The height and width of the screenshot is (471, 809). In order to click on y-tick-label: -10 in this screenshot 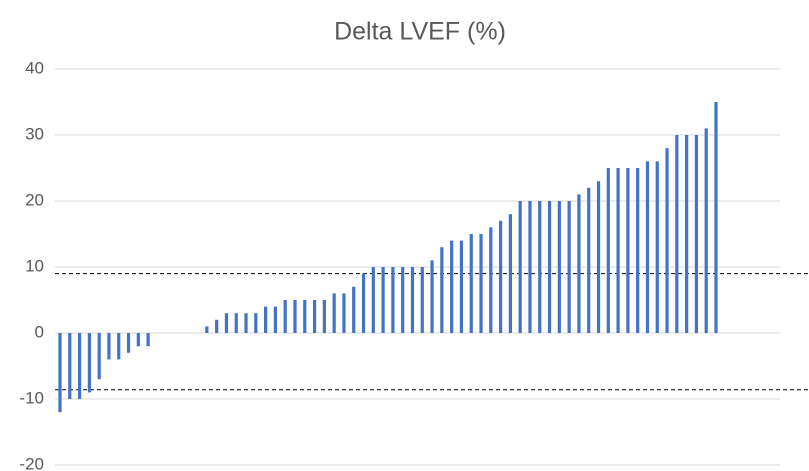, I will do `click(31, 397)`.